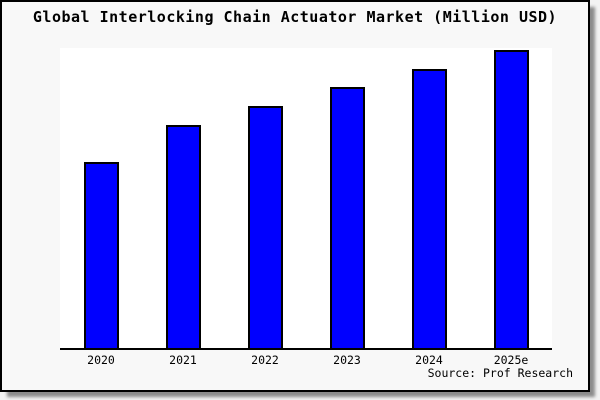 Image resolution: width=600 pixels, height=400 pixels. I want to click on bar-2024, so click(429, 208).